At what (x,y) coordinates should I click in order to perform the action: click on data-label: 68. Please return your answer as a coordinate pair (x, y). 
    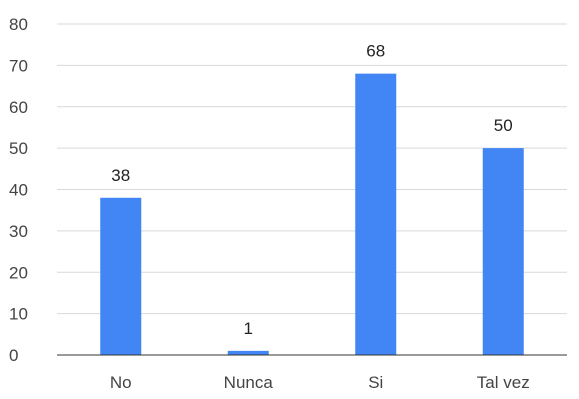
    Looking at the image, I should click on (375, 51).